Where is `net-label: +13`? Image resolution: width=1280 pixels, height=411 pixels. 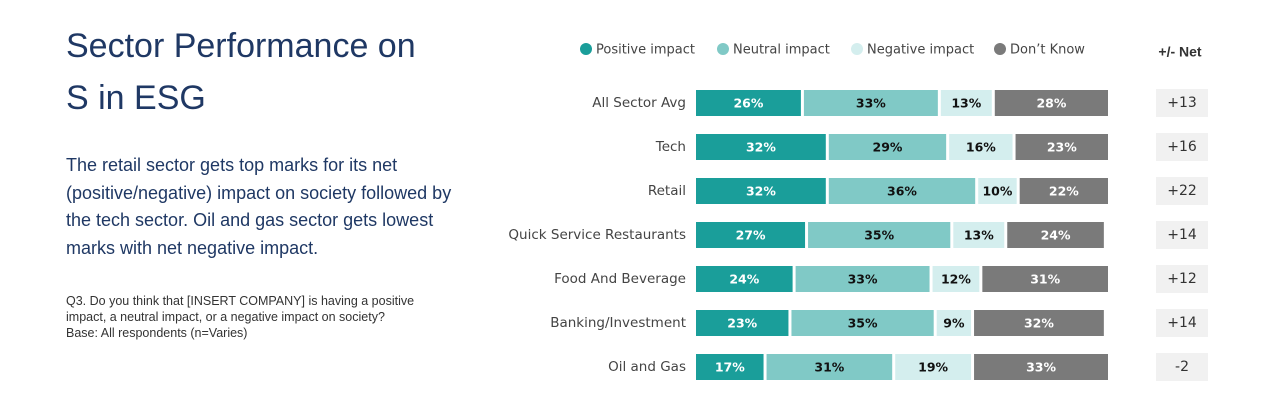
net-label: +13 is located at coordinates (1182, 103).